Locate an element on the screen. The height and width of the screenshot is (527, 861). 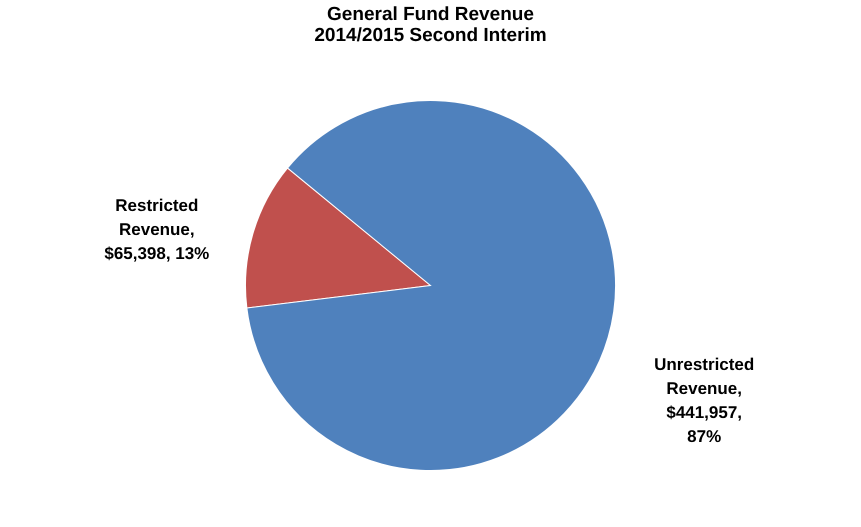
slice-label: Unrestricted Revenue, $441,957, 87% is located at coordinates (704, 400).